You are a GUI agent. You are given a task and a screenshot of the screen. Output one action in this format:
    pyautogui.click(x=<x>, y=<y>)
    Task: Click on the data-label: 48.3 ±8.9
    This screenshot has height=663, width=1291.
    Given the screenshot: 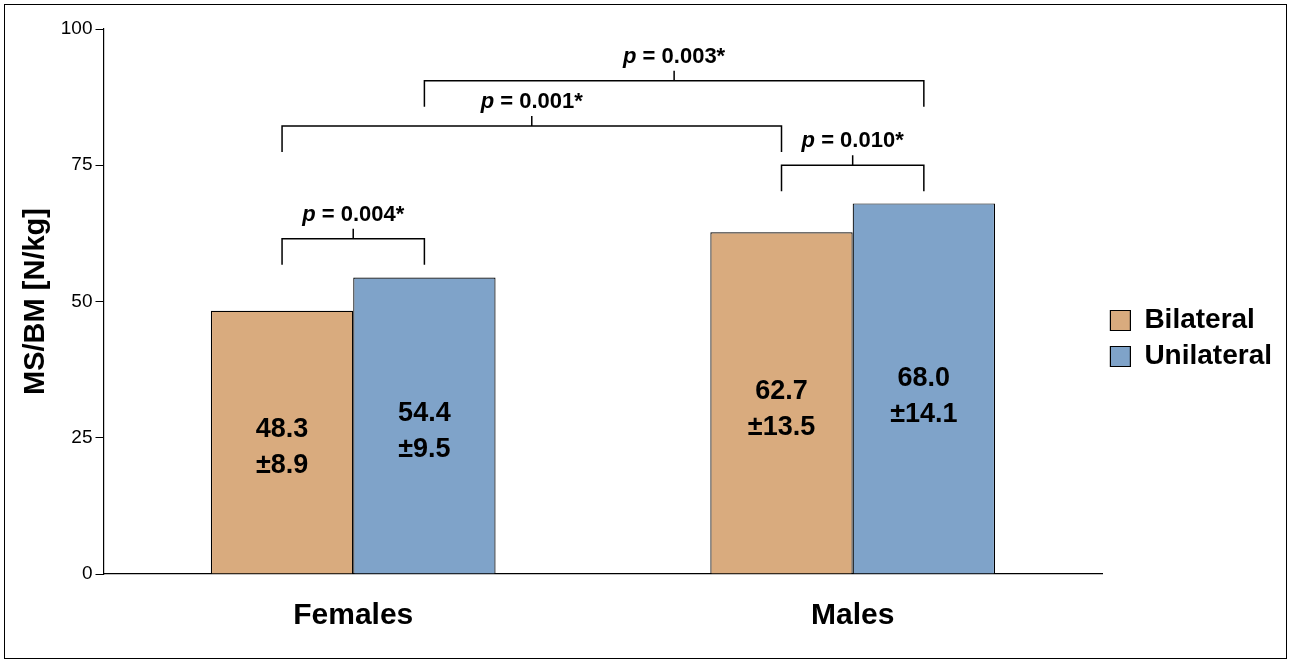 What is the action you would take?
    pyautogui.click(x=282, y=446)
    